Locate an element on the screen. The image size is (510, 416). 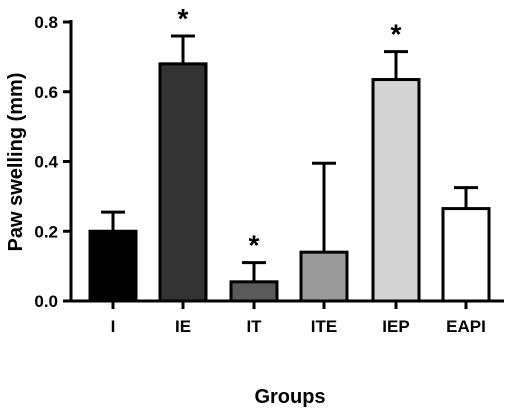
y-tick-label: 0.8 is located at coordinates (46, 22).